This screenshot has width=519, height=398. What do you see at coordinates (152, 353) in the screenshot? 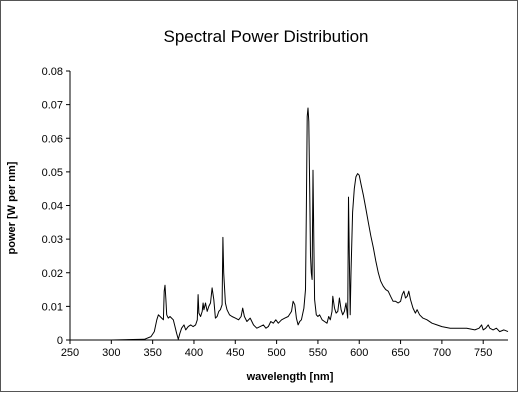
I see `x-tick-label: 350` at bounding box center [152, 353].